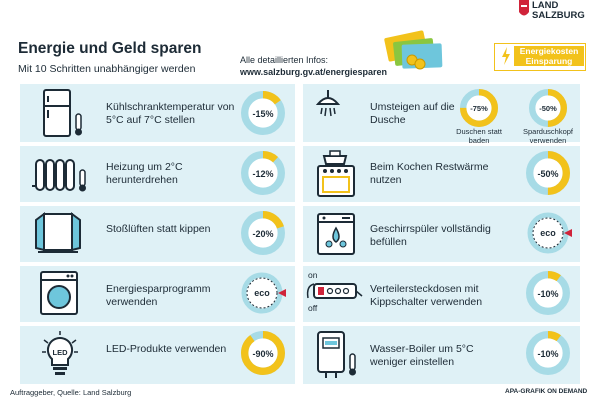  What do you see at coordinates (313, 308) in the screenshot?
I see `switch-off-label: off` at bounding box center [313, 308].